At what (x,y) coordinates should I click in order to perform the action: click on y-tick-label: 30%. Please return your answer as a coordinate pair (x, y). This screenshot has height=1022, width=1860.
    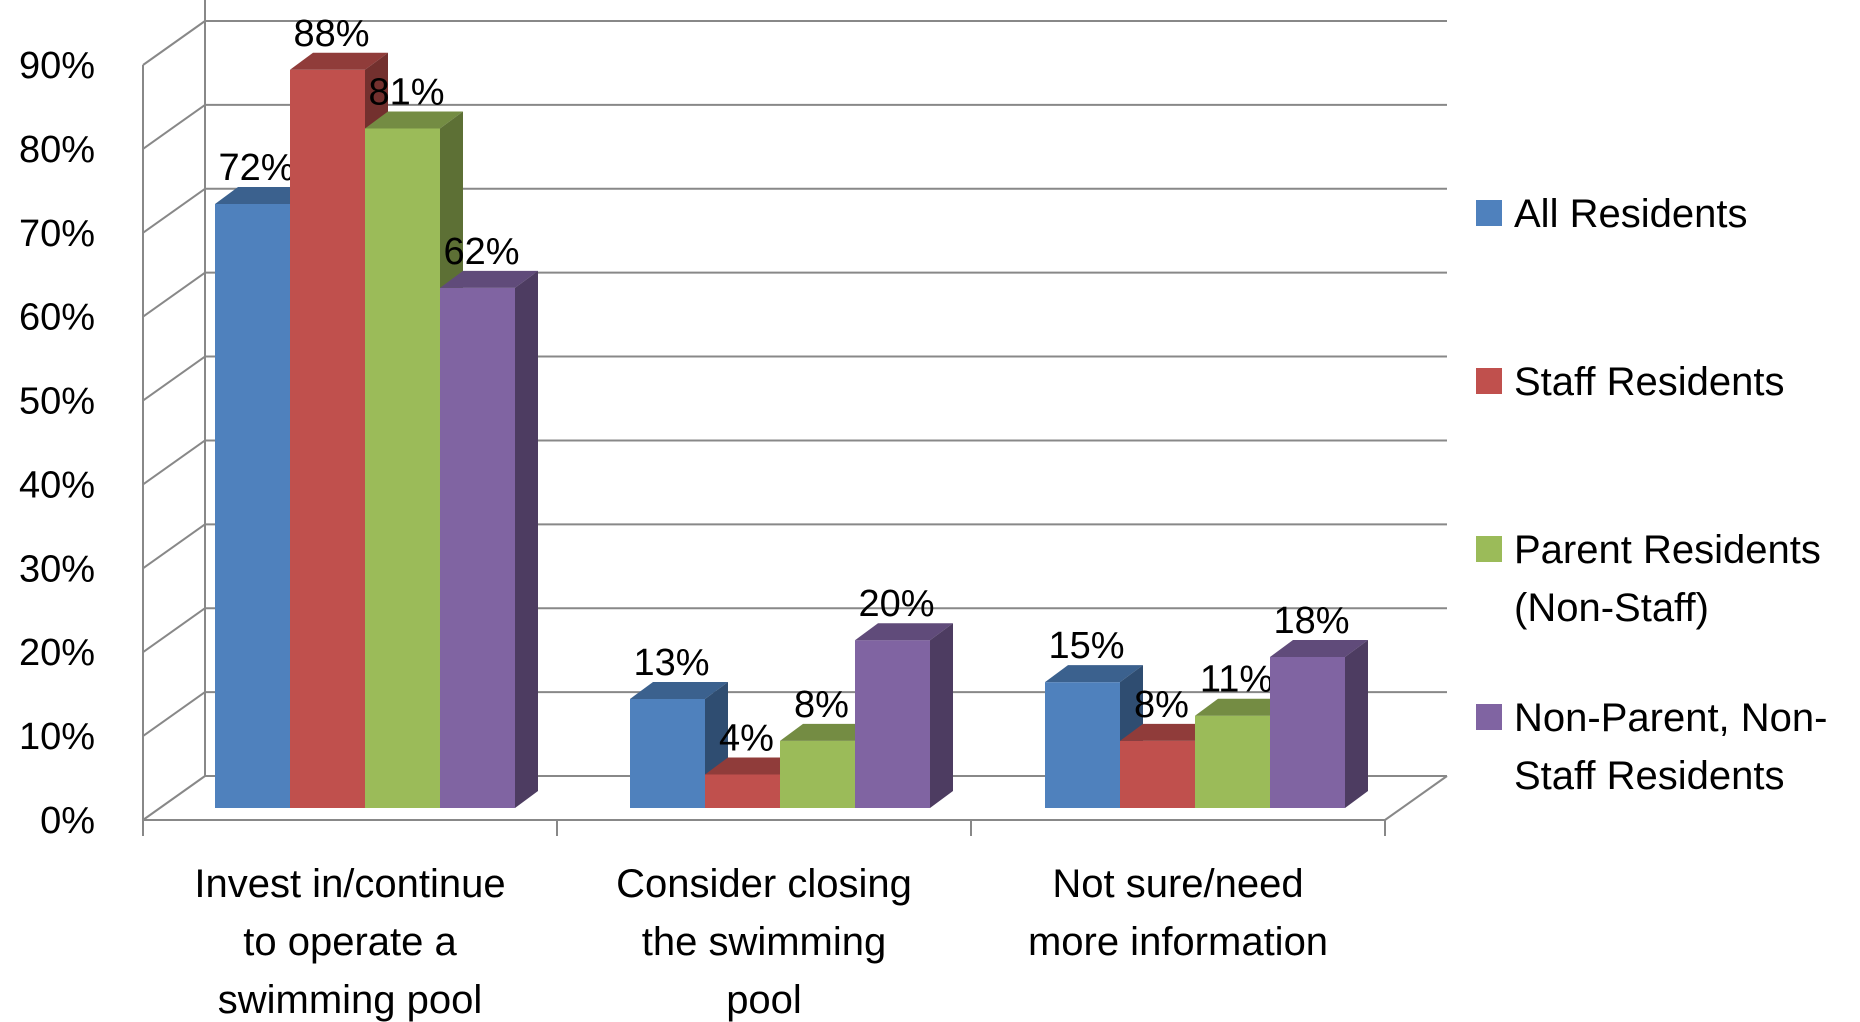
    Looking at the image, I should click on (57, 569).